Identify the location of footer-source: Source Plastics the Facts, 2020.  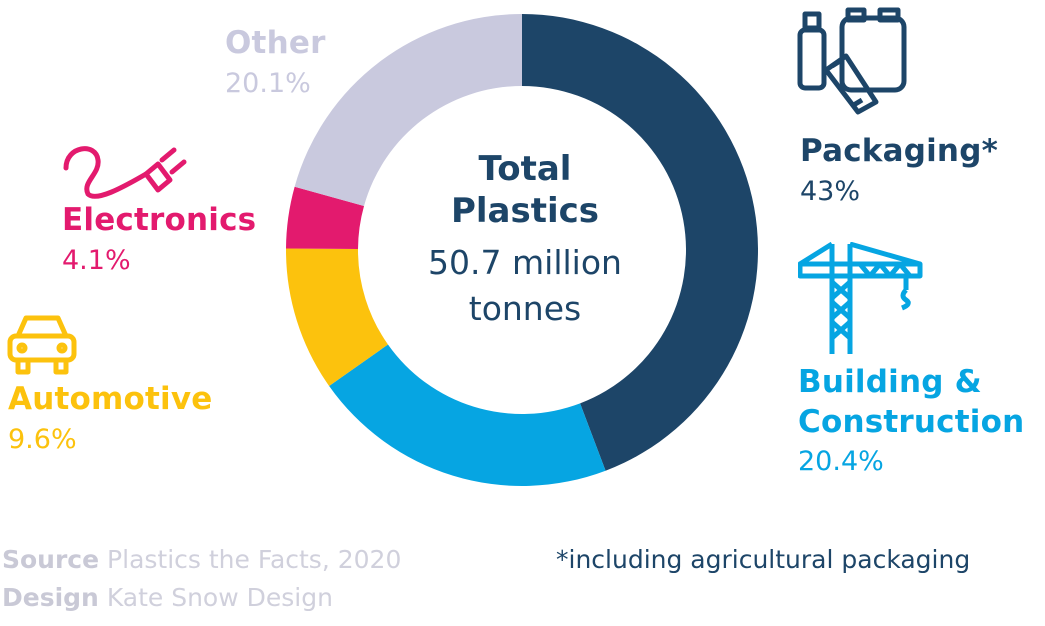
(201, 559).